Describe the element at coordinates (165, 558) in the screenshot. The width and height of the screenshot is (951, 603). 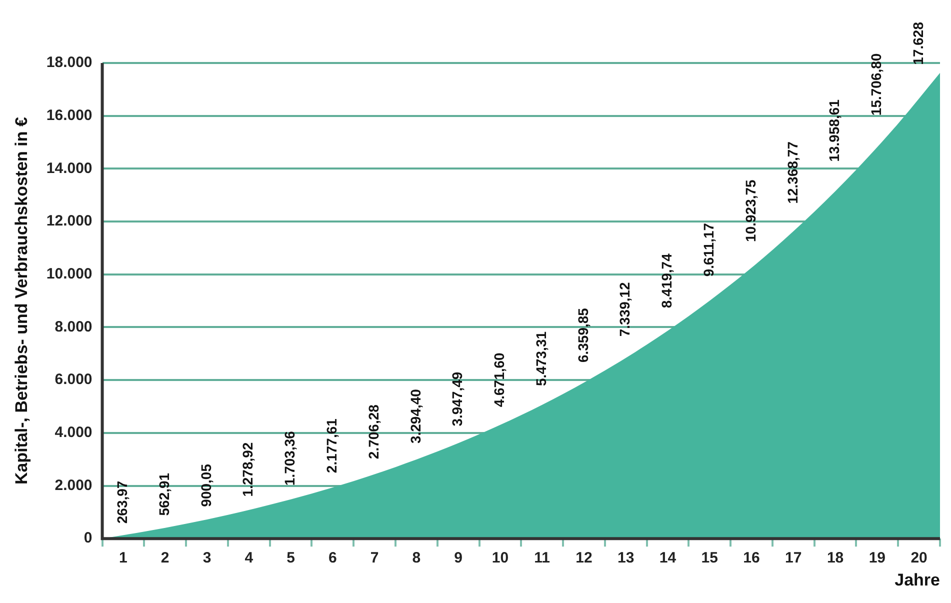
I see `x-tick-label: 2` at that location.